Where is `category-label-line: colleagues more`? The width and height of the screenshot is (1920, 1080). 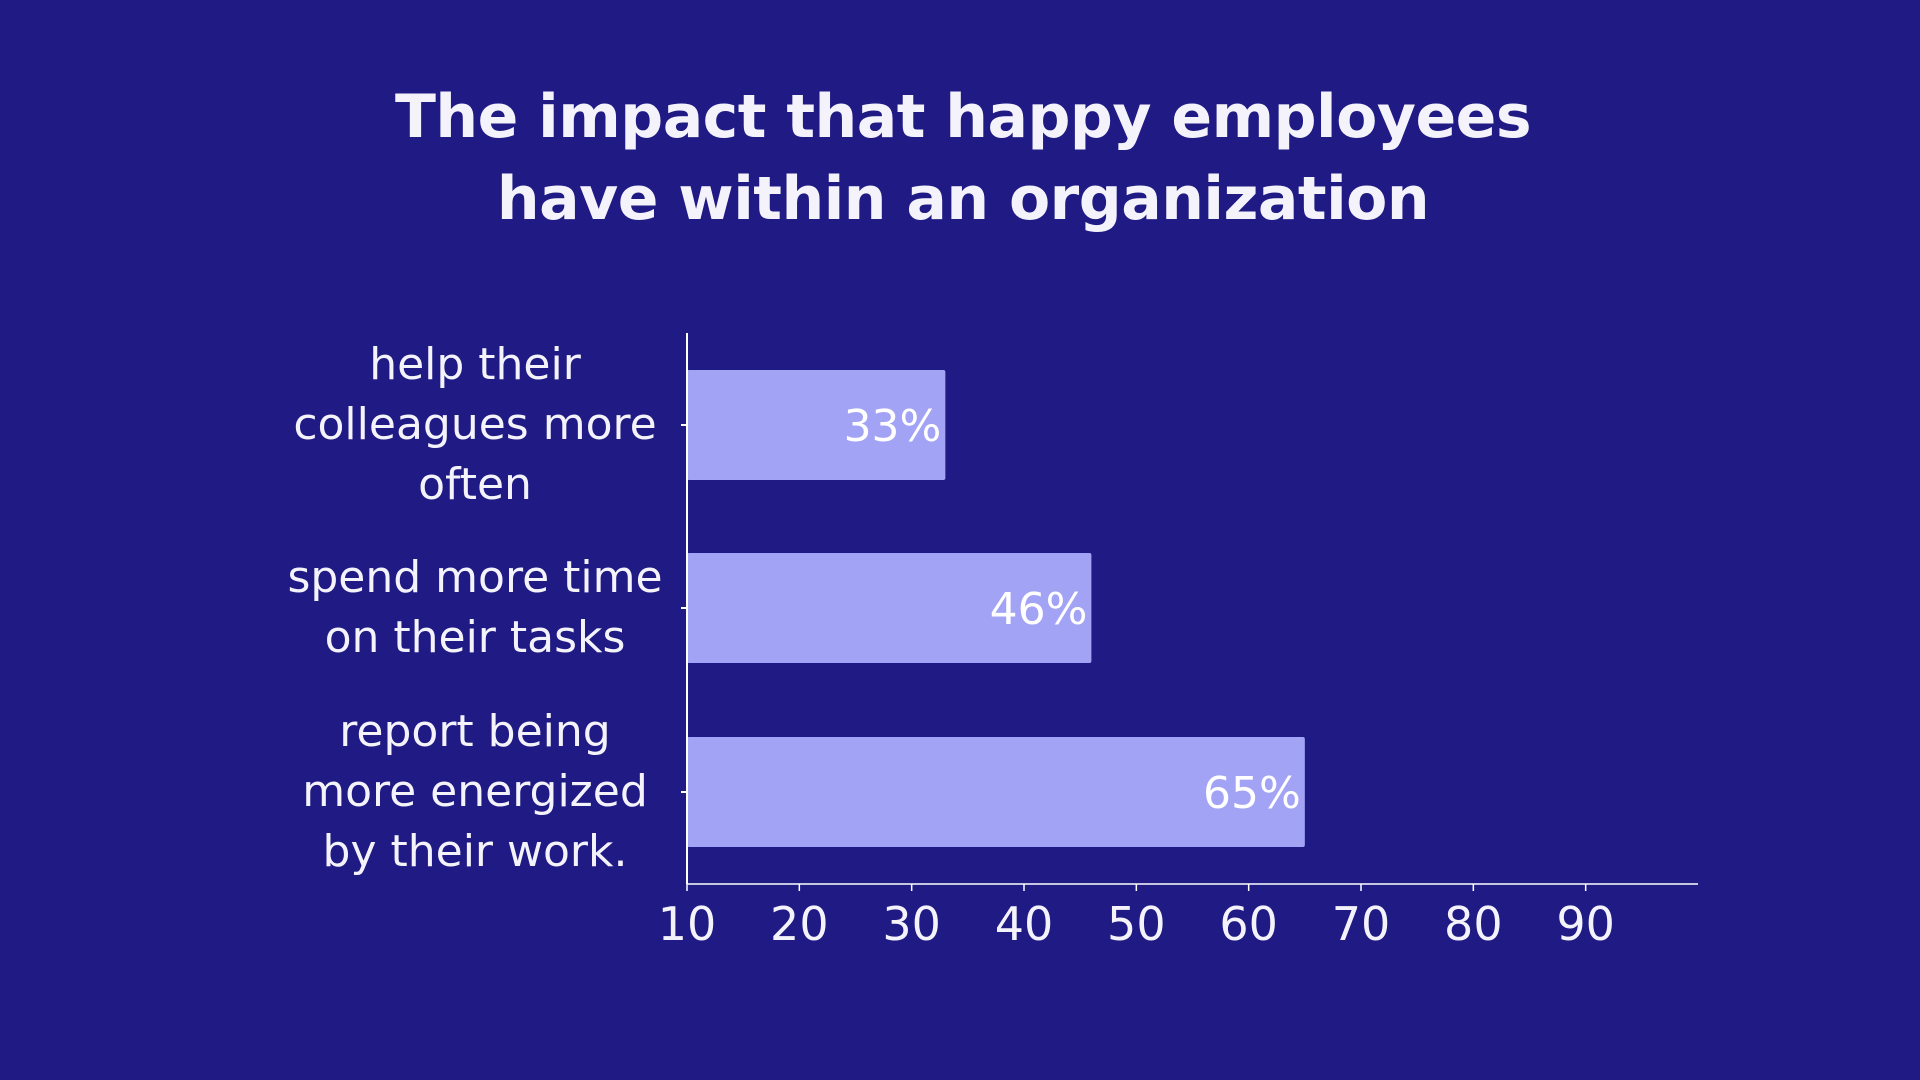
category-label-line: colleagues more is located at coordinates (475, 424).